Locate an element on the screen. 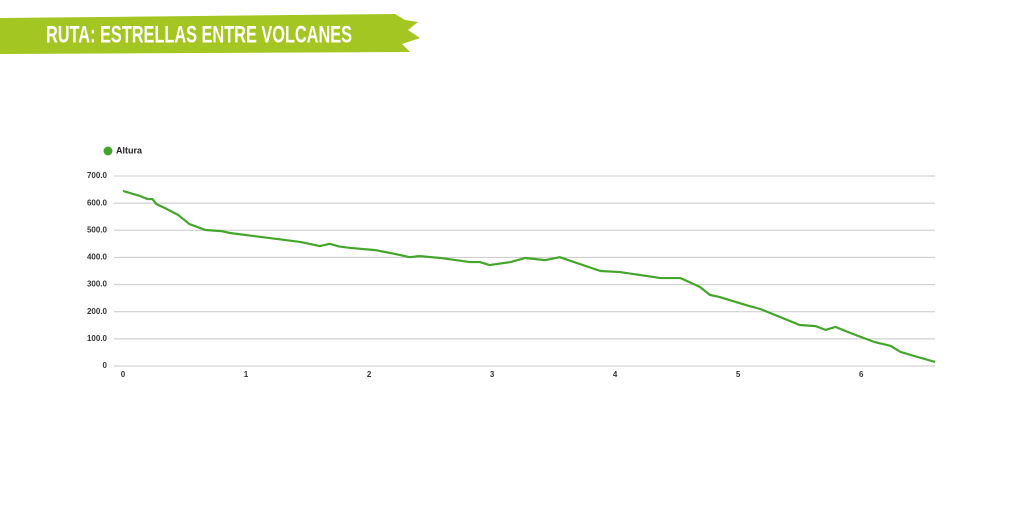 The height and width of the screenshot is (525, 1024). legend-marker is located at coordinates (108, 151).